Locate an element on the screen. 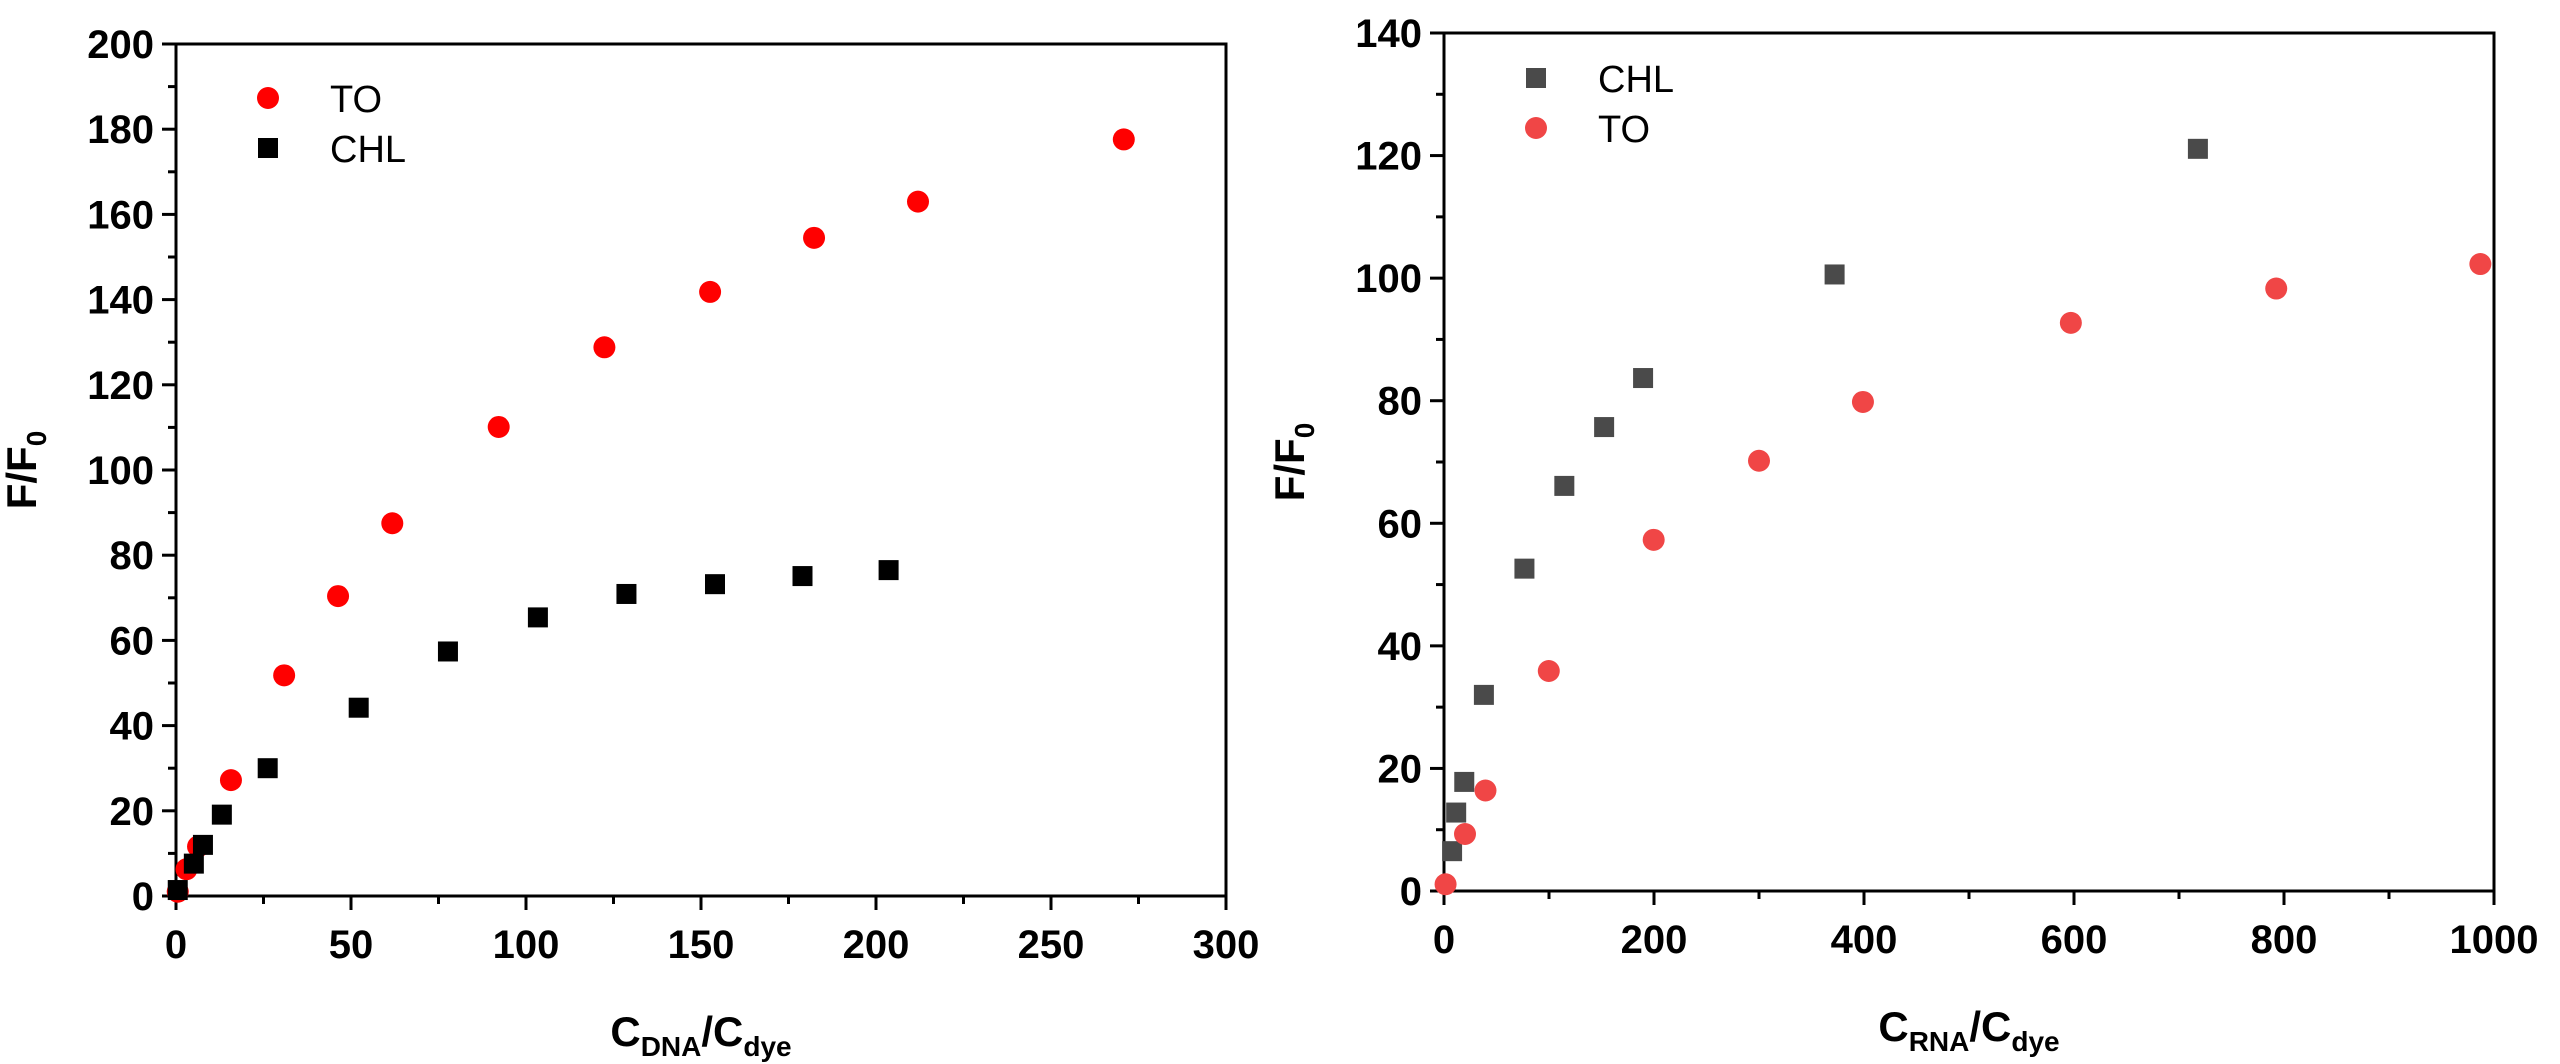 The height and width of the screenshot is (1064, 2560). x-axis-title: CDNA/Cdye is located at coordinates (700, 1035).